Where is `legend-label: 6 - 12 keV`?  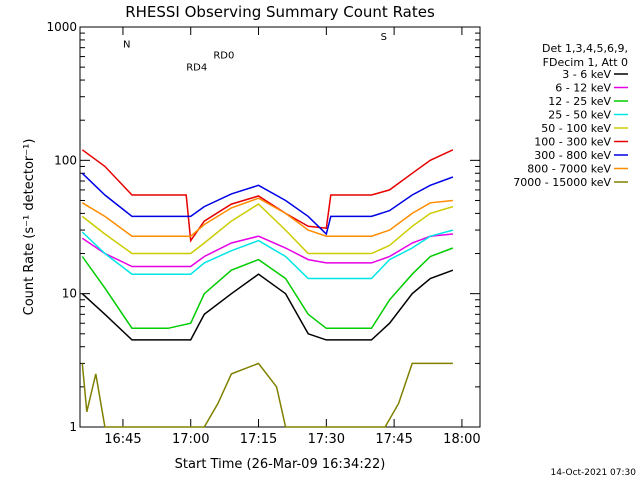 legend-label: 6 - 12 keV is located at coordinates (583, 88).